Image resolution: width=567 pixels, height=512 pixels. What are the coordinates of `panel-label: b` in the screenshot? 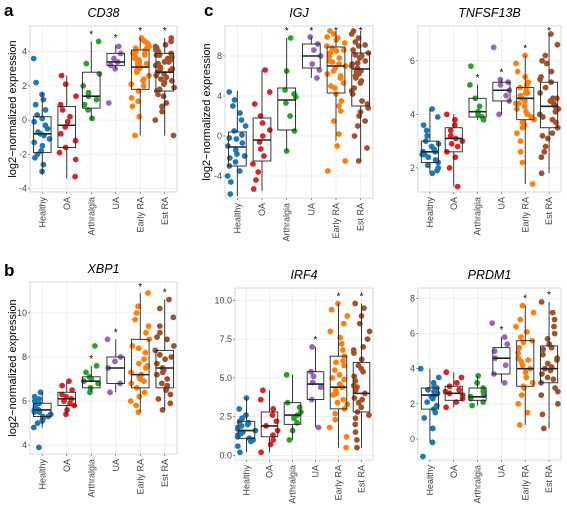 It's located at (9, 270).